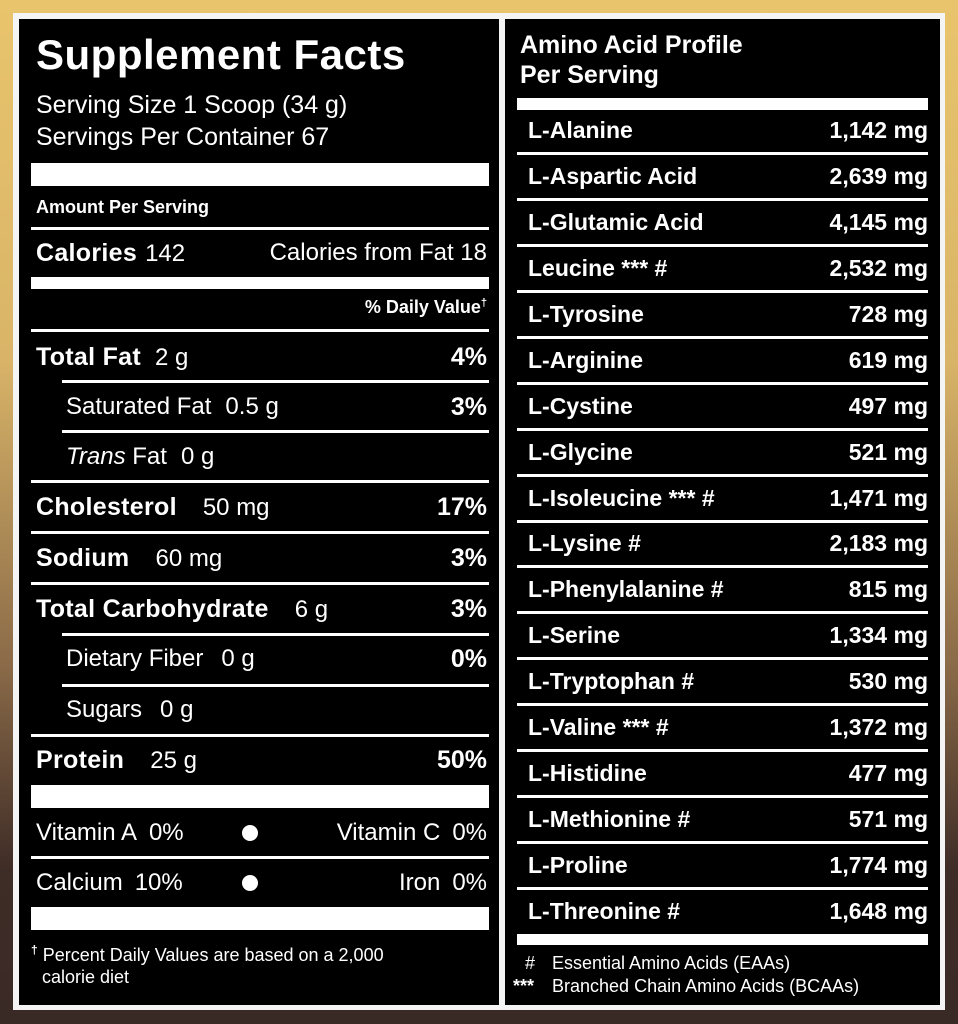 The height and width of the screenshot is (1024, 958). I want to click on amino-row: L-Glutamic Acid 4,145 mg, so click(728, 222).